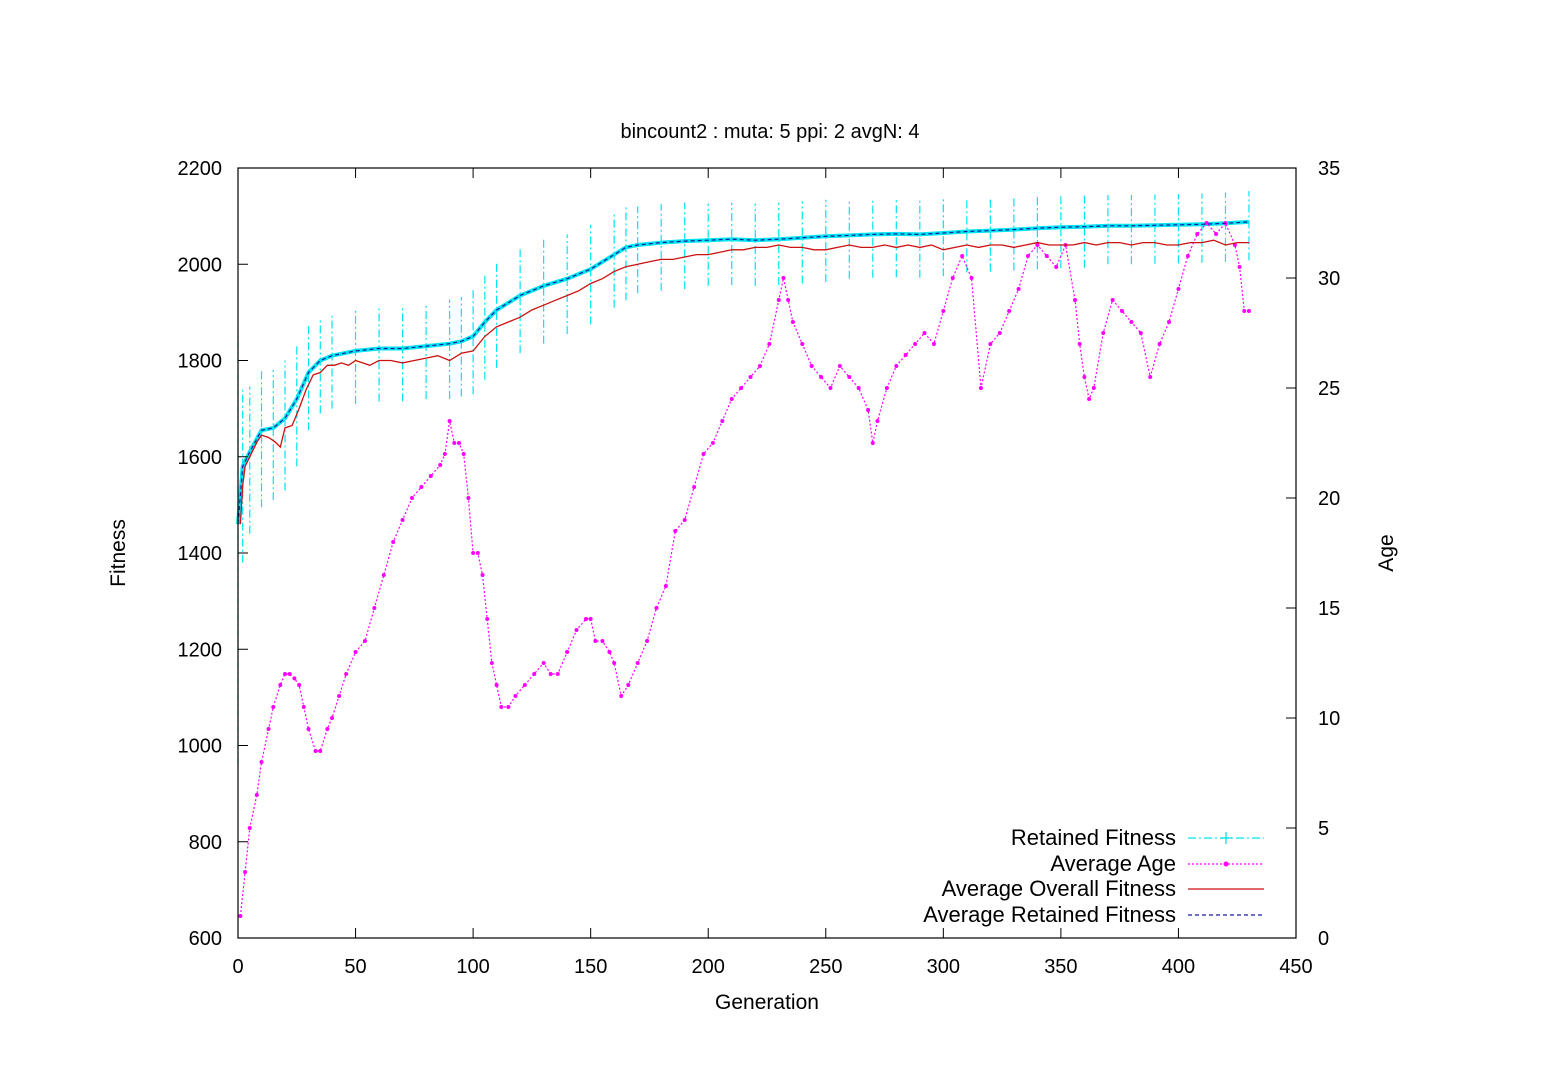  I want to click on x-tick-label: 350, so click(1060, 967).